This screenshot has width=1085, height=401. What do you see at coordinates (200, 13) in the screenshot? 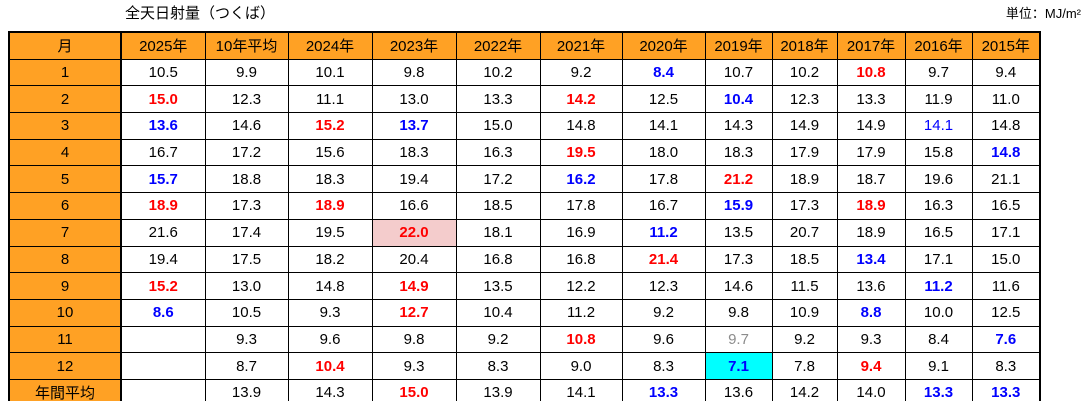
I see `page-title: 全天日射量（つくば）` at bounding box center [200, 13].